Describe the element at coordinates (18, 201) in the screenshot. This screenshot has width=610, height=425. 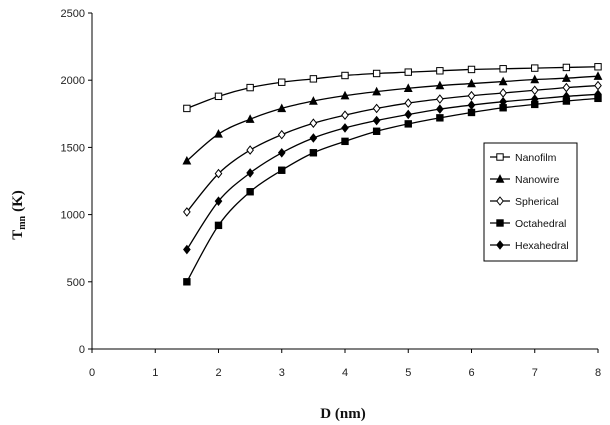
I see `y-axis-title-unit: (K)` at that location.